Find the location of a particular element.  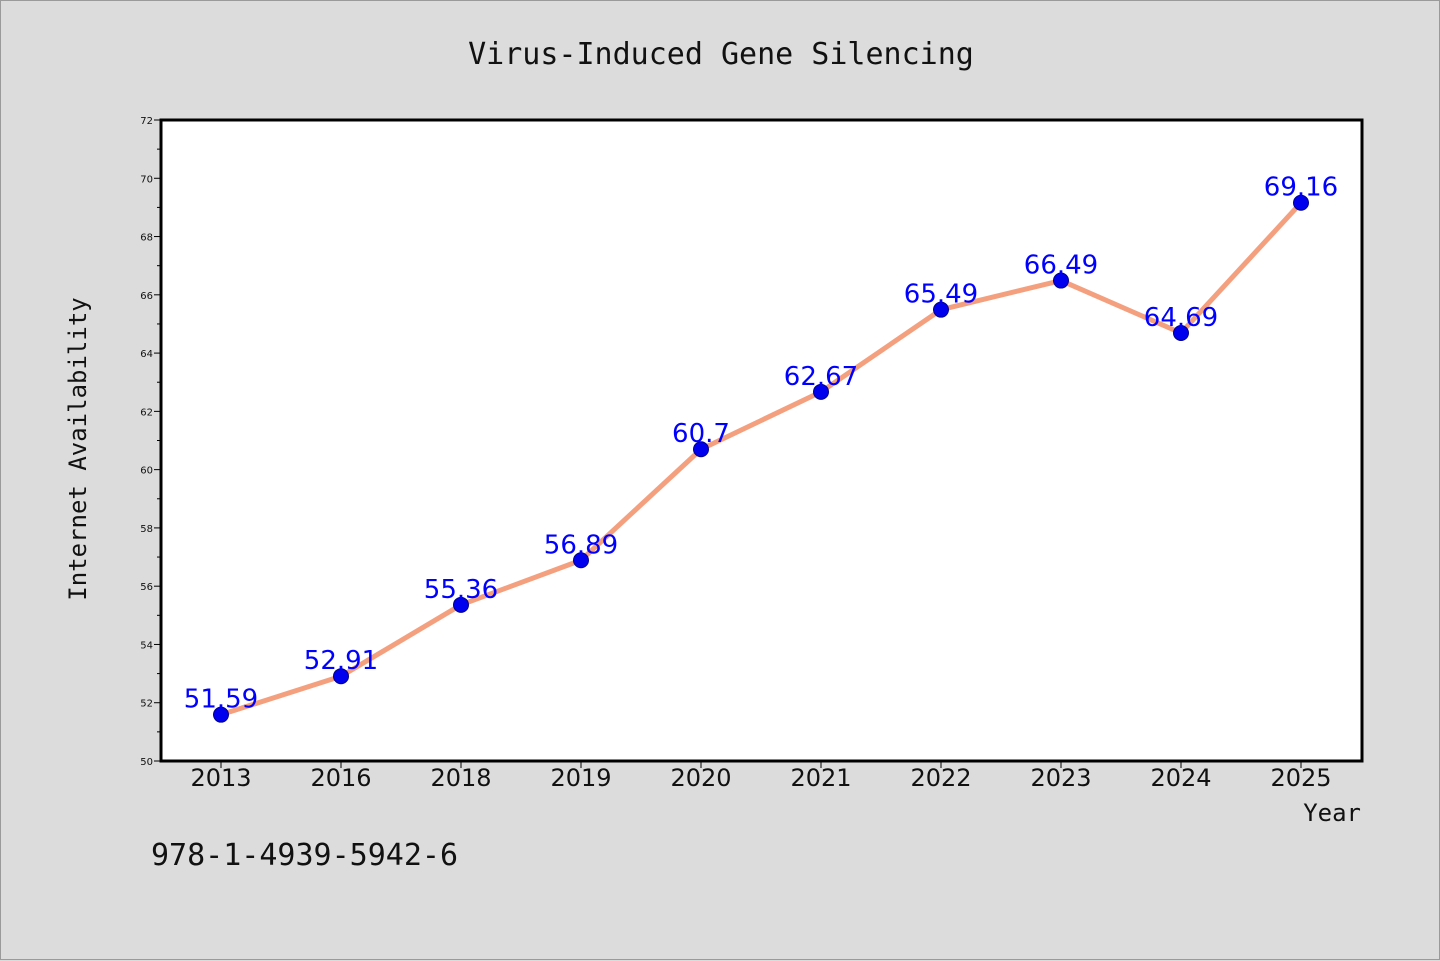

y-tick-label: 62 is located at coordinates (146, 412).